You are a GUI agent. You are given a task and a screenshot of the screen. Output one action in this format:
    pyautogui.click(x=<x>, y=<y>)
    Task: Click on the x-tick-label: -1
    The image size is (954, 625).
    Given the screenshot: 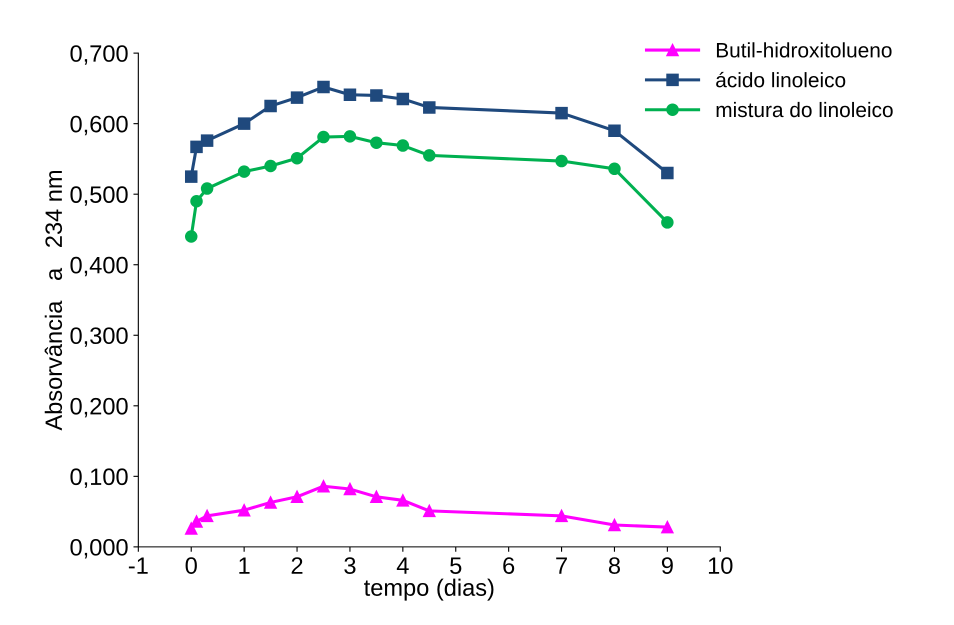 What is the action you would take?
    pyautogui.click(x=138, y=565)
    